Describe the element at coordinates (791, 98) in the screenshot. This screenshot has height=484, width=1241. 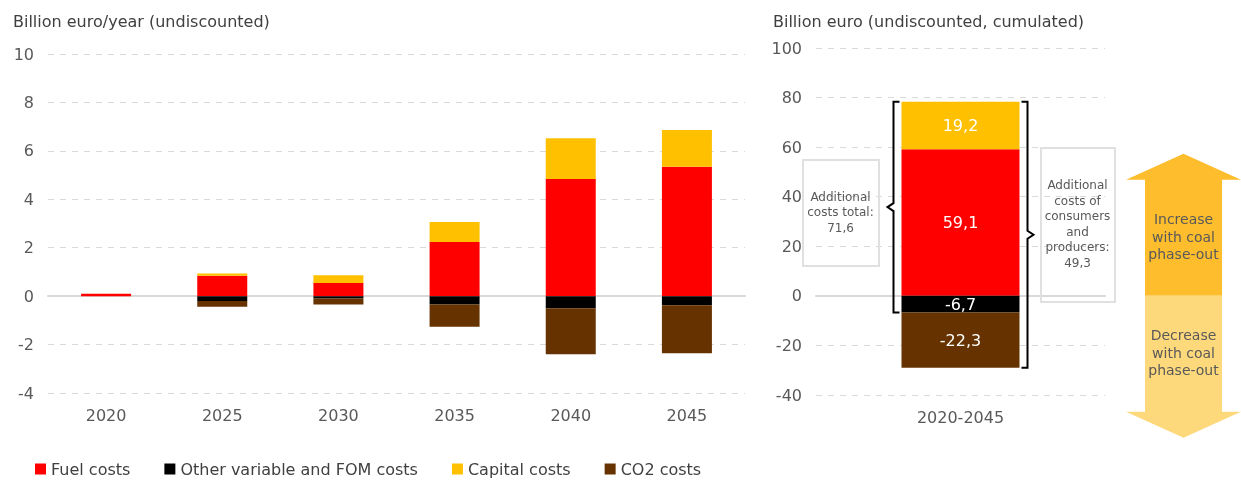
I see `y-tick-label: 80` at that location.